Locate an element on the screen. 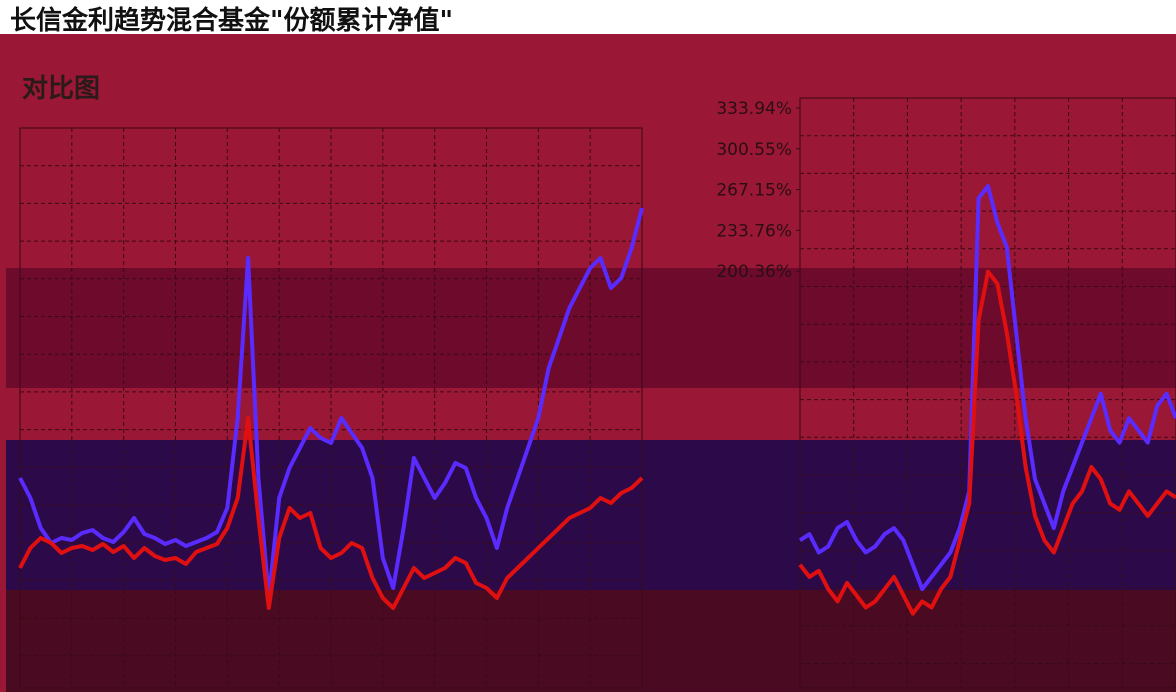  y-tick-label: 200.36% is located at coordinates (754, 272).